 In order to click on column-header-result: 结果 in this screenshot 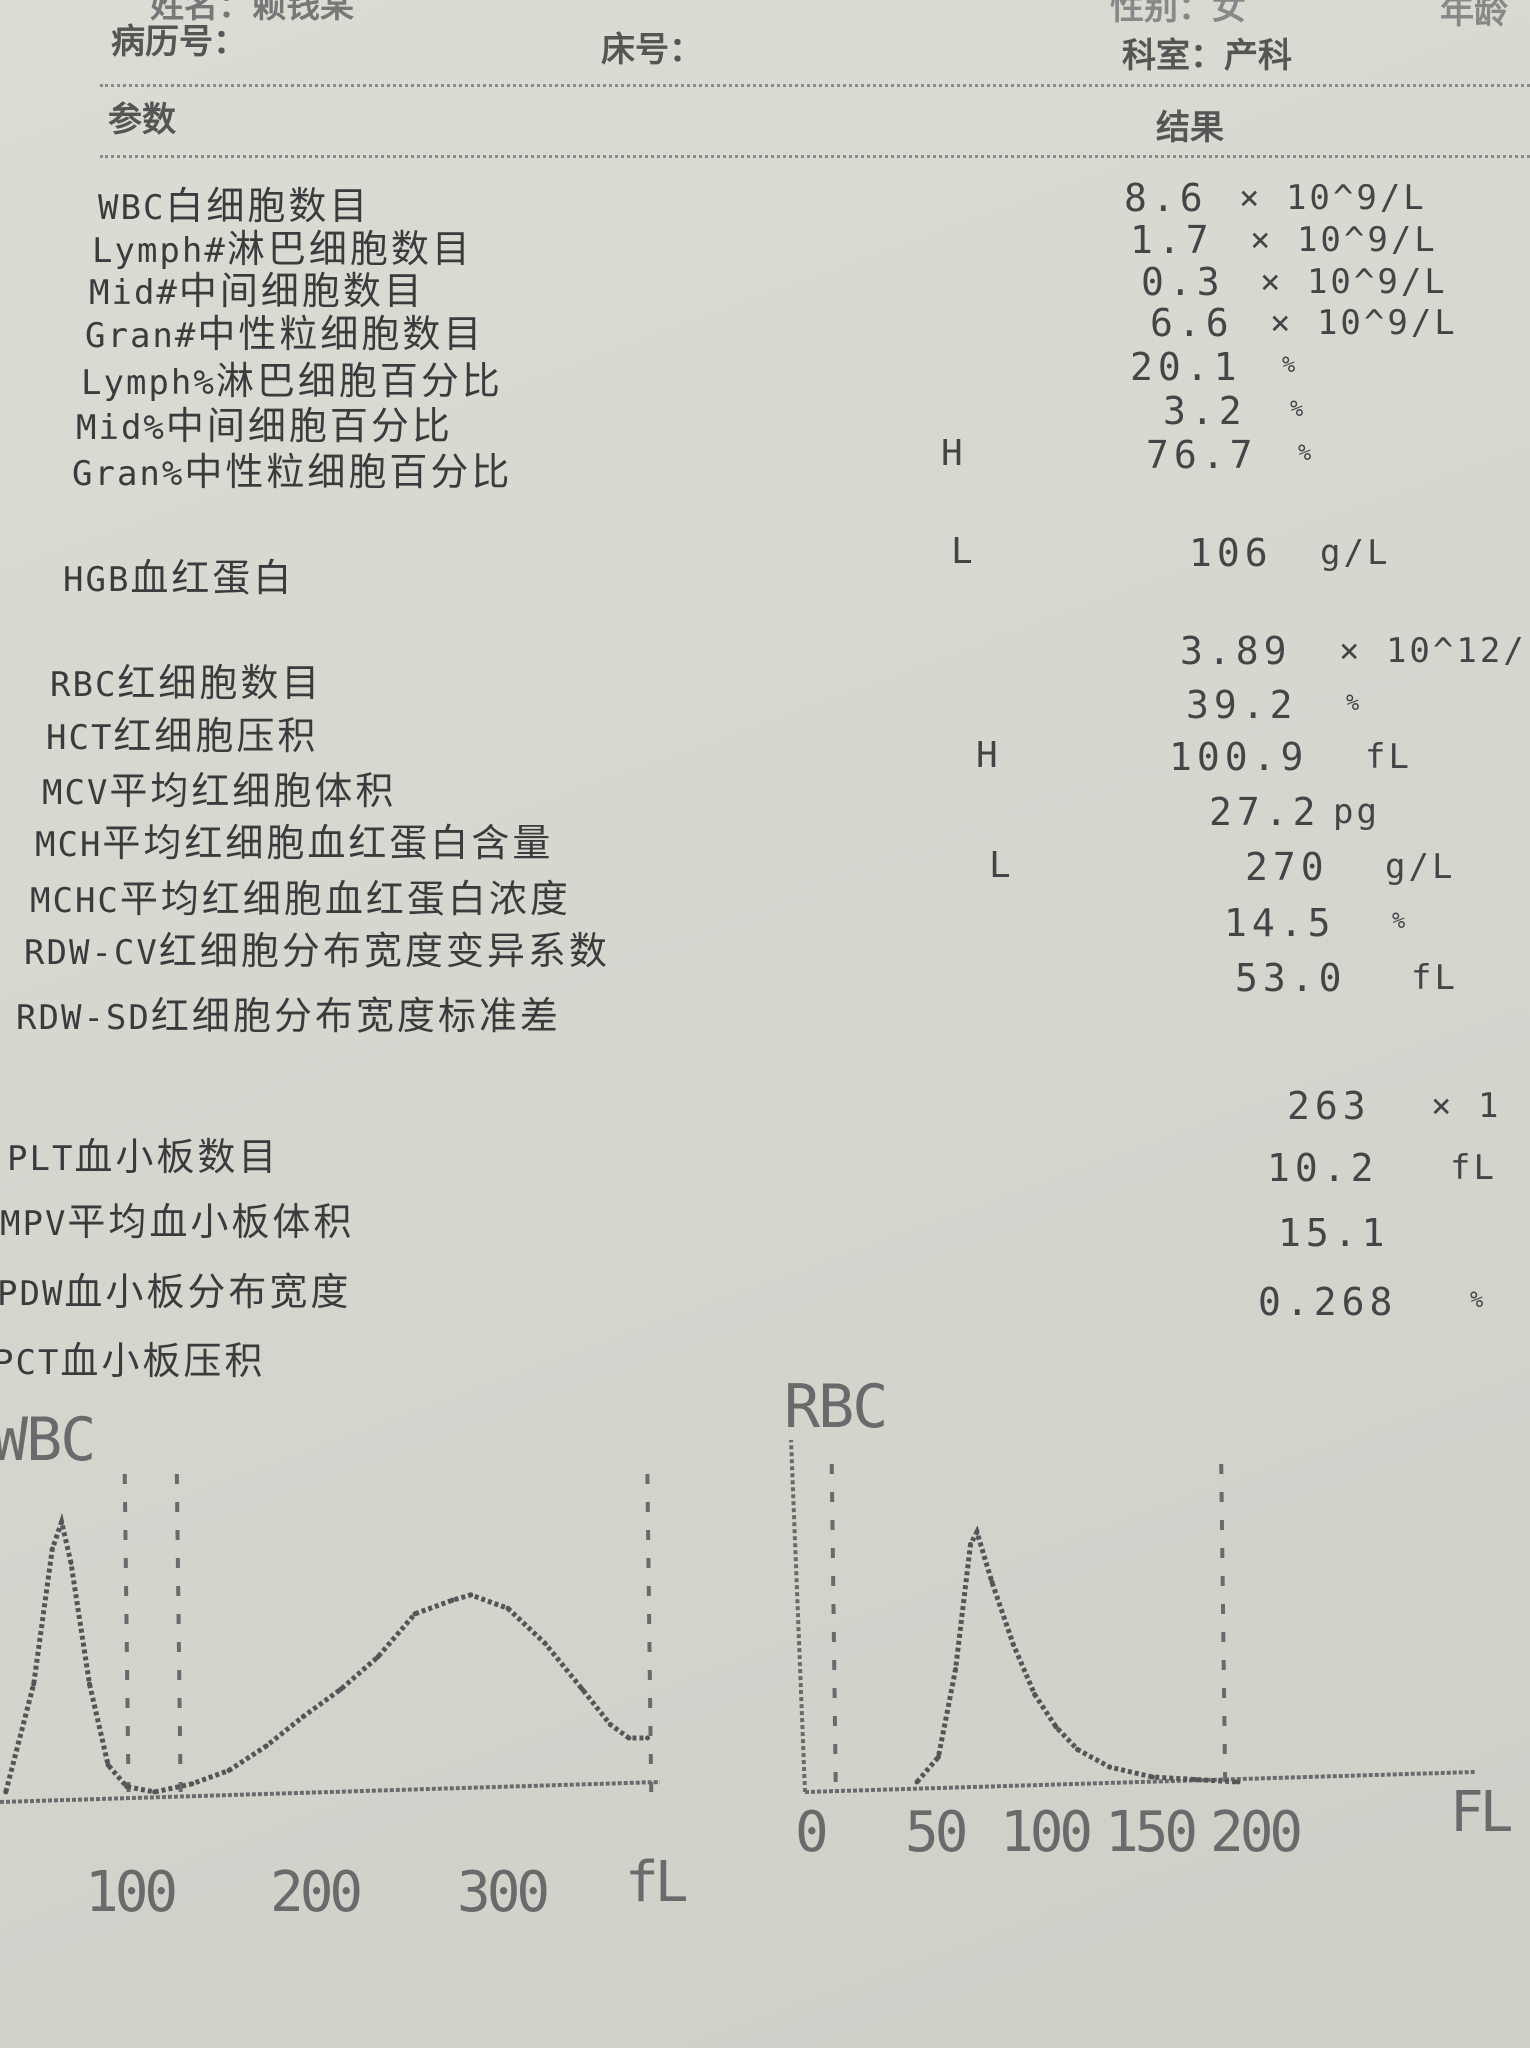, I will do `click(1190, 128)`.